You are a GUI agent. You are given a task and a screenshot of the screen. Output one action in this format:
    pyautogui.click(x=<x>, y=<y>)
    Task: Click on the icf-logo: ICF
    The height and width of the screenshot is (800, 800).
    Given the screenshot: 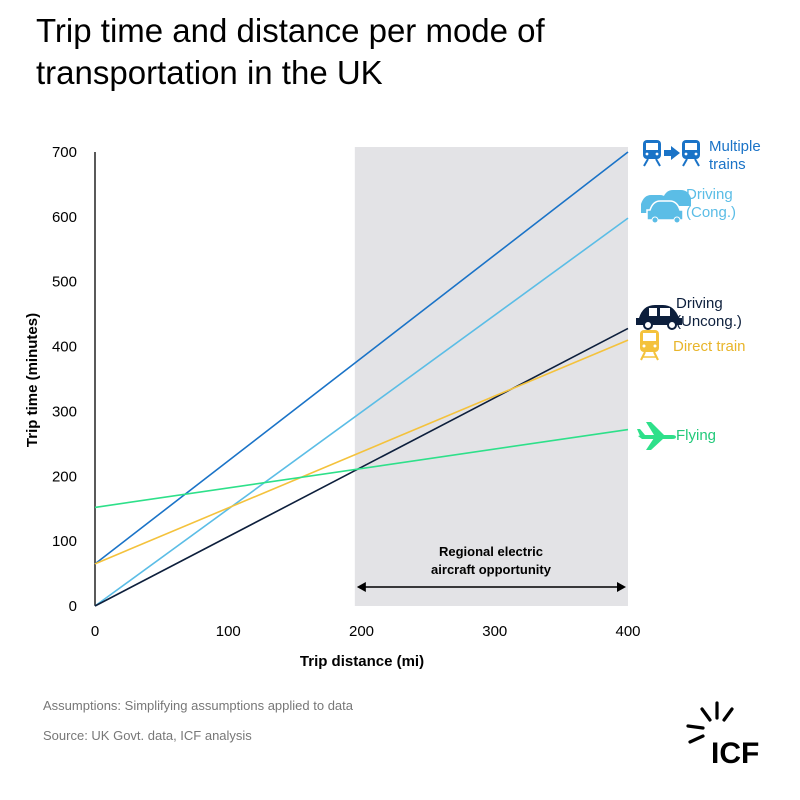 What is the action you would take?
    pyautogui.click(x=729, y=735)
    